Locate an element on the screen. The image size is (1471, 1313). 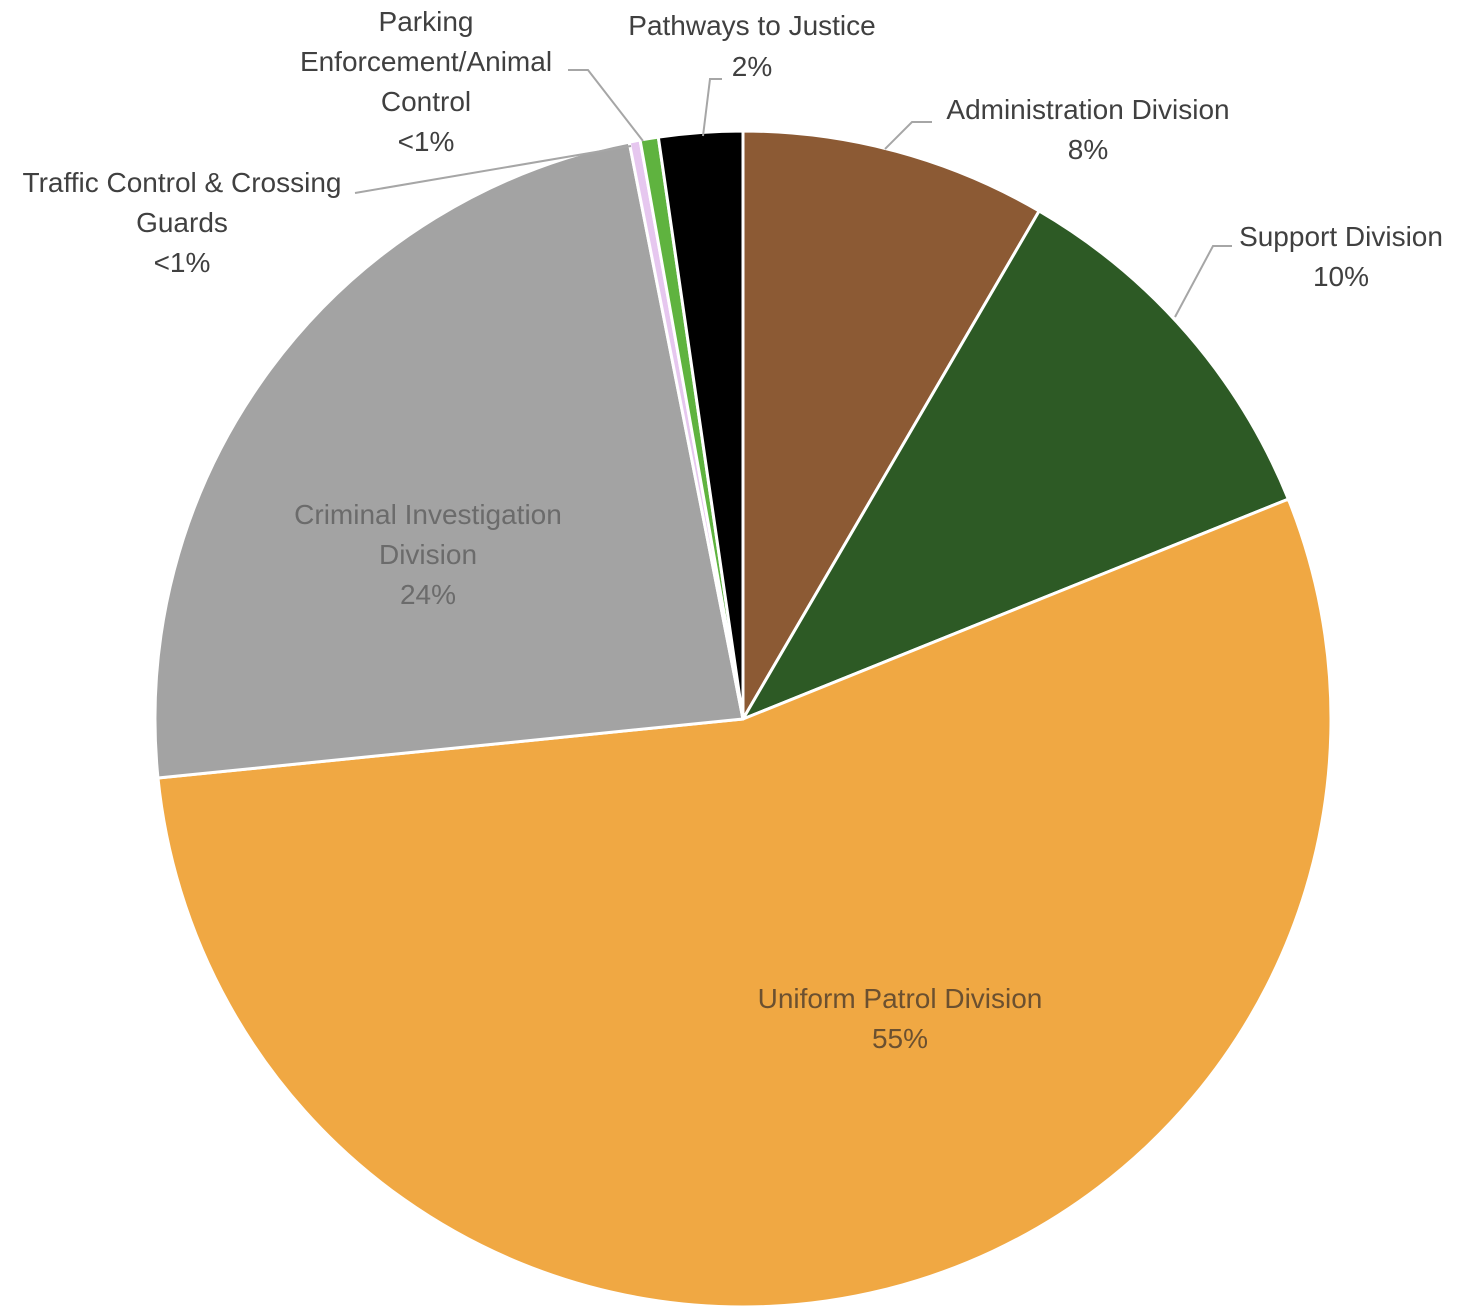
slice-label-administration: Administration Division is located at coordinates (1087, 109).